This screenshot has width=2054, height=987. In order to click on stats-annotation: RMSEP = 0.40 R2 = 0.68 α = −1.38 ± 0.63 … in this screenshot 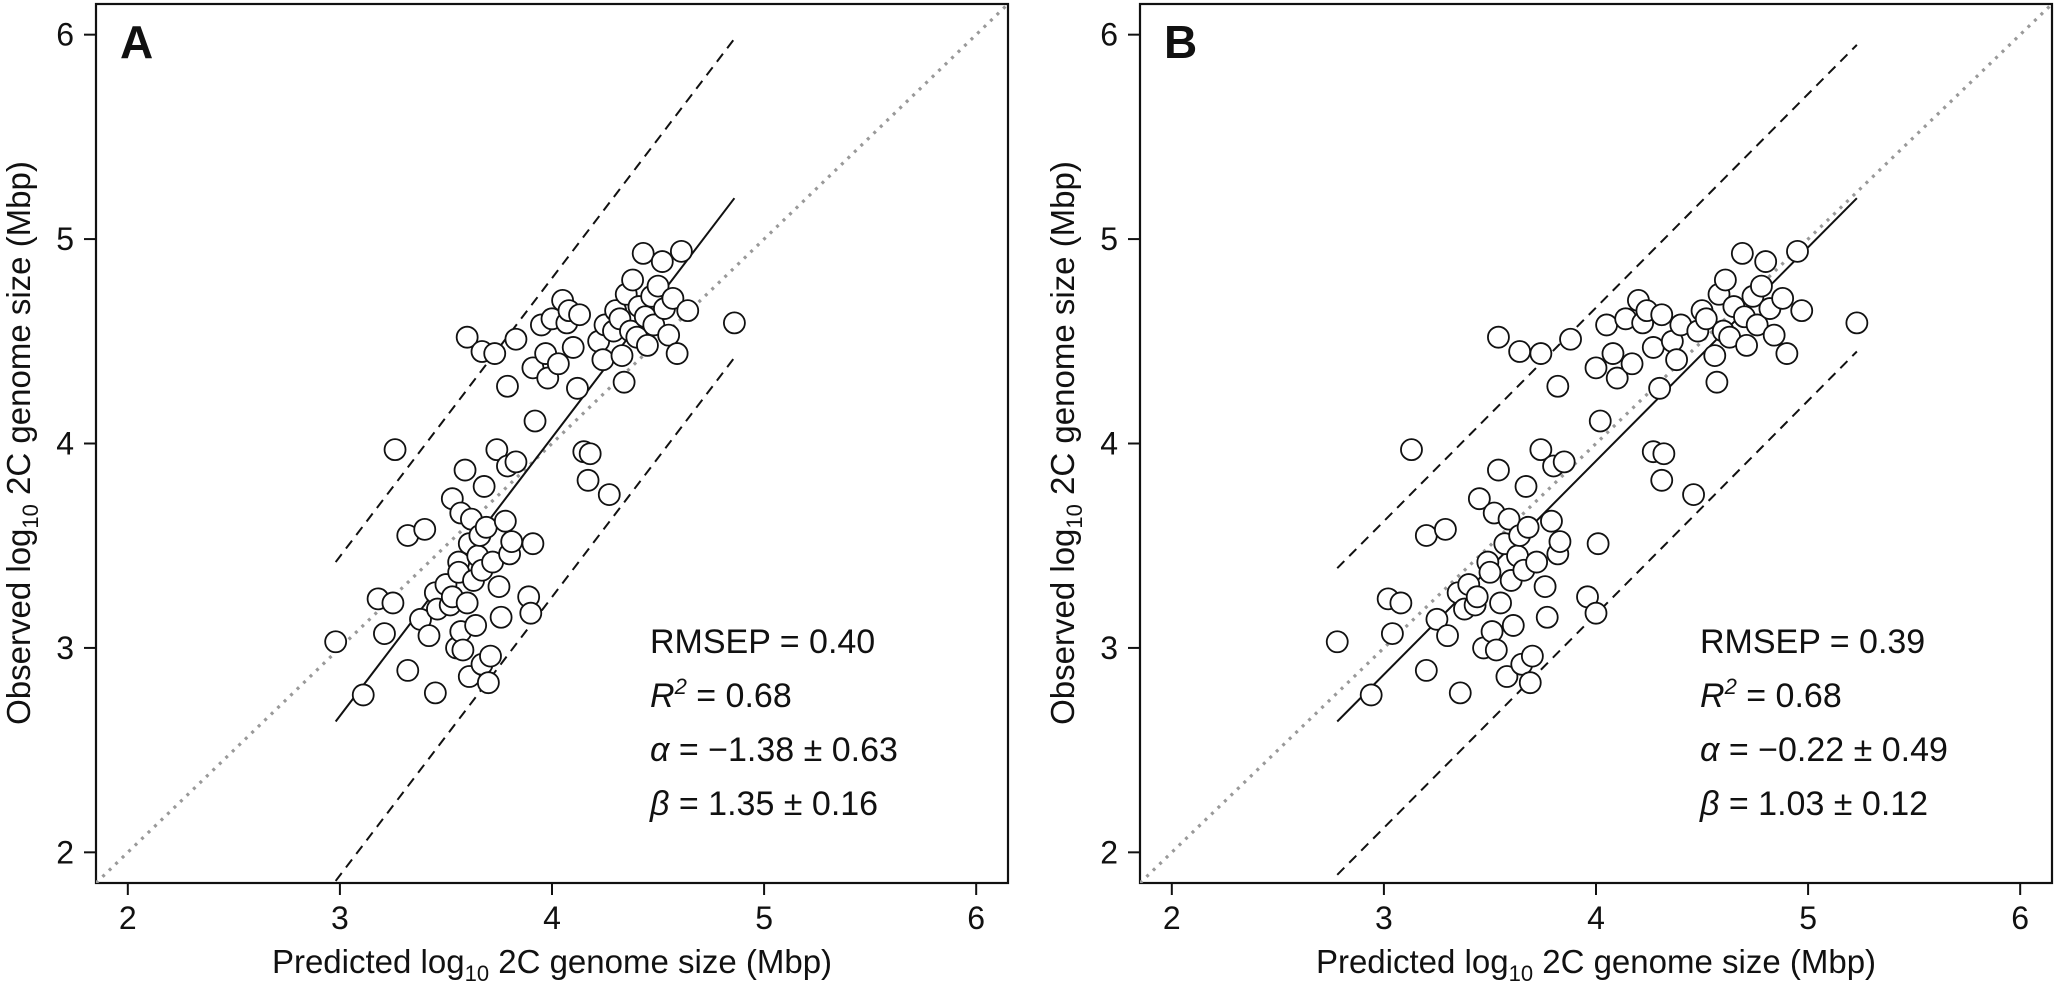, I will do `click(773, 723)`.